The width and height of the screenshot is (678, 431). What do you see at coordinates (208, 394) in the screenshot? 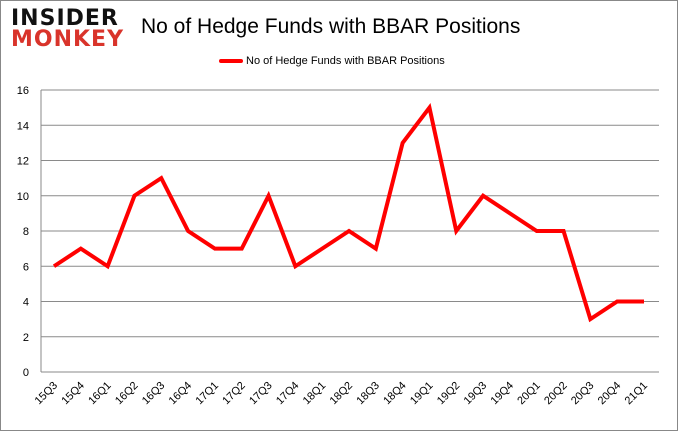
I see `x-tick-label: 17Q1` at bounding box center [208, 394].